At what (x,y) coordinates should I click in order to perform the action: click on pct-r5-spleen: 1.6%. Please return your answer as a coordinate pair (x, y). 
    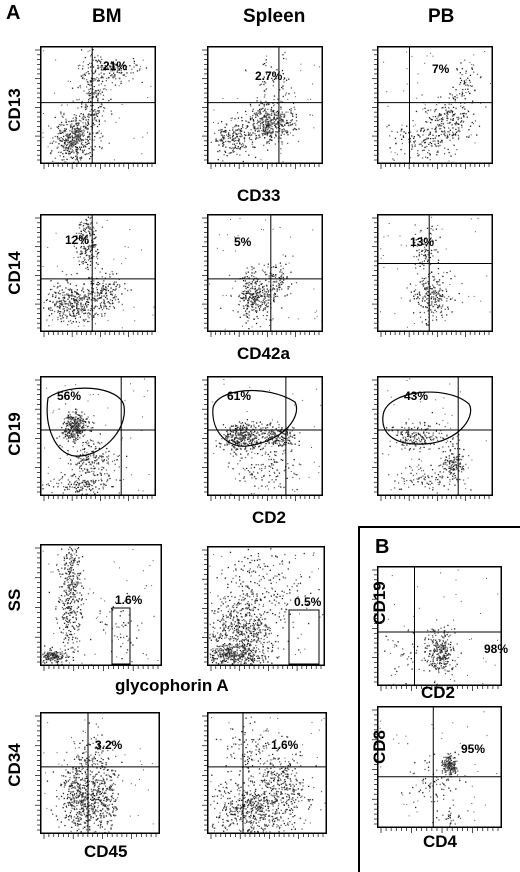
    Looking at the image, I should click on (285, 745).